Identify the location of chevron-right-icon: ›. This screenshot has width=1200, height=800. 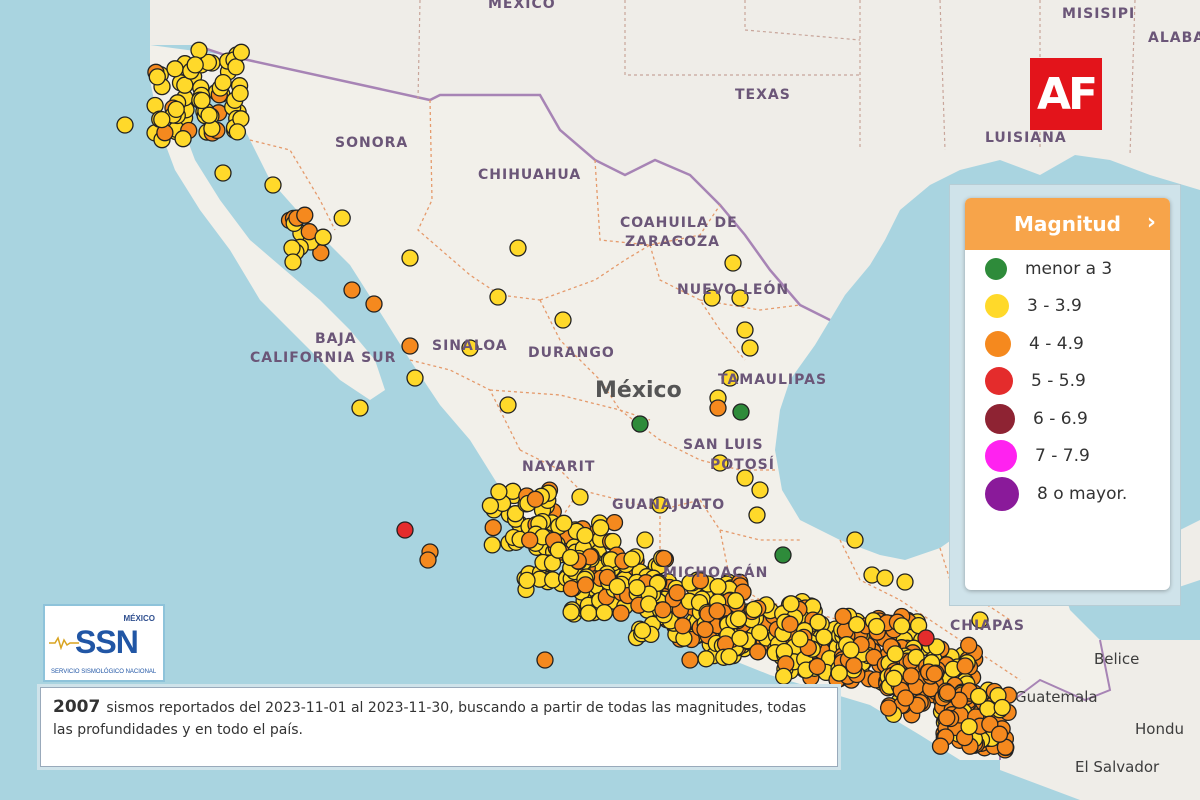
(1151, 222).